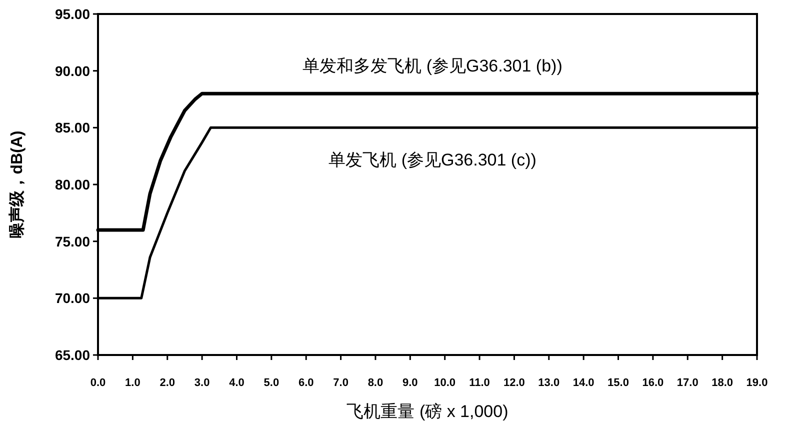 The height and width of the screenshot is (428, 795). Describe the element at coordinates (549, 383) in the screenshot. I see `x-tick-label: 13.0` at that location.